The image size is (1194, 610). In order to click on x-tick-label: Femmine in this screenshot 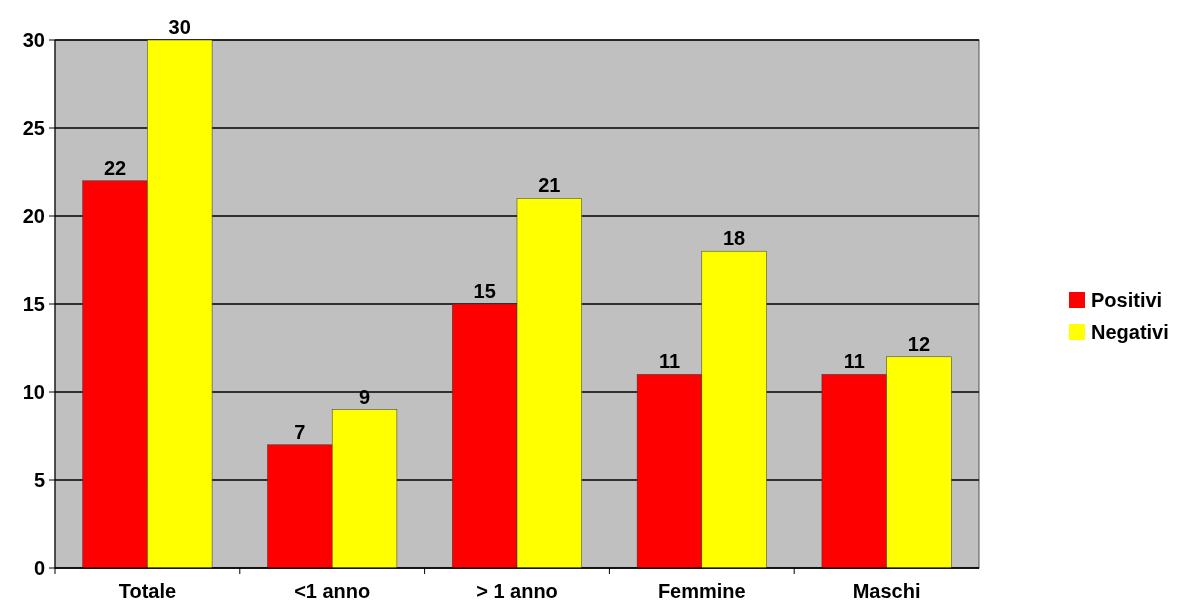, I will do `click(701, 591)`.